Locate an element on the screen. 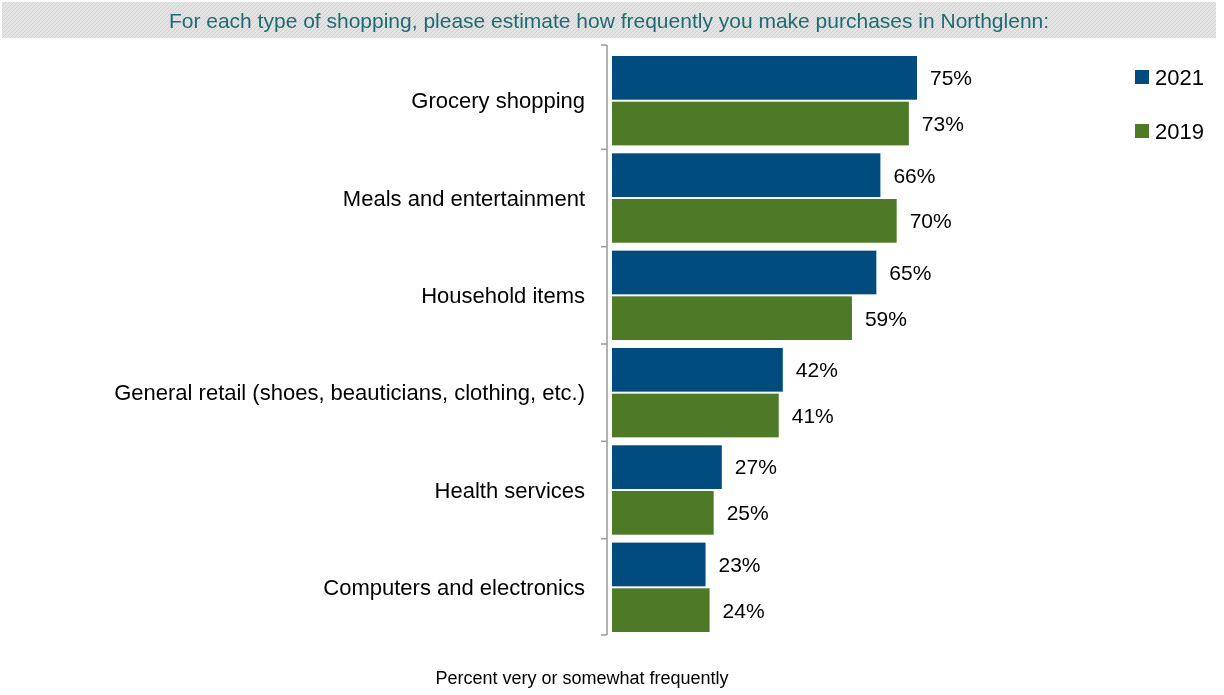 The height and width of the screenshot is (695, 1224). legend-label: 2021 is located at coordinates (1179, 77).